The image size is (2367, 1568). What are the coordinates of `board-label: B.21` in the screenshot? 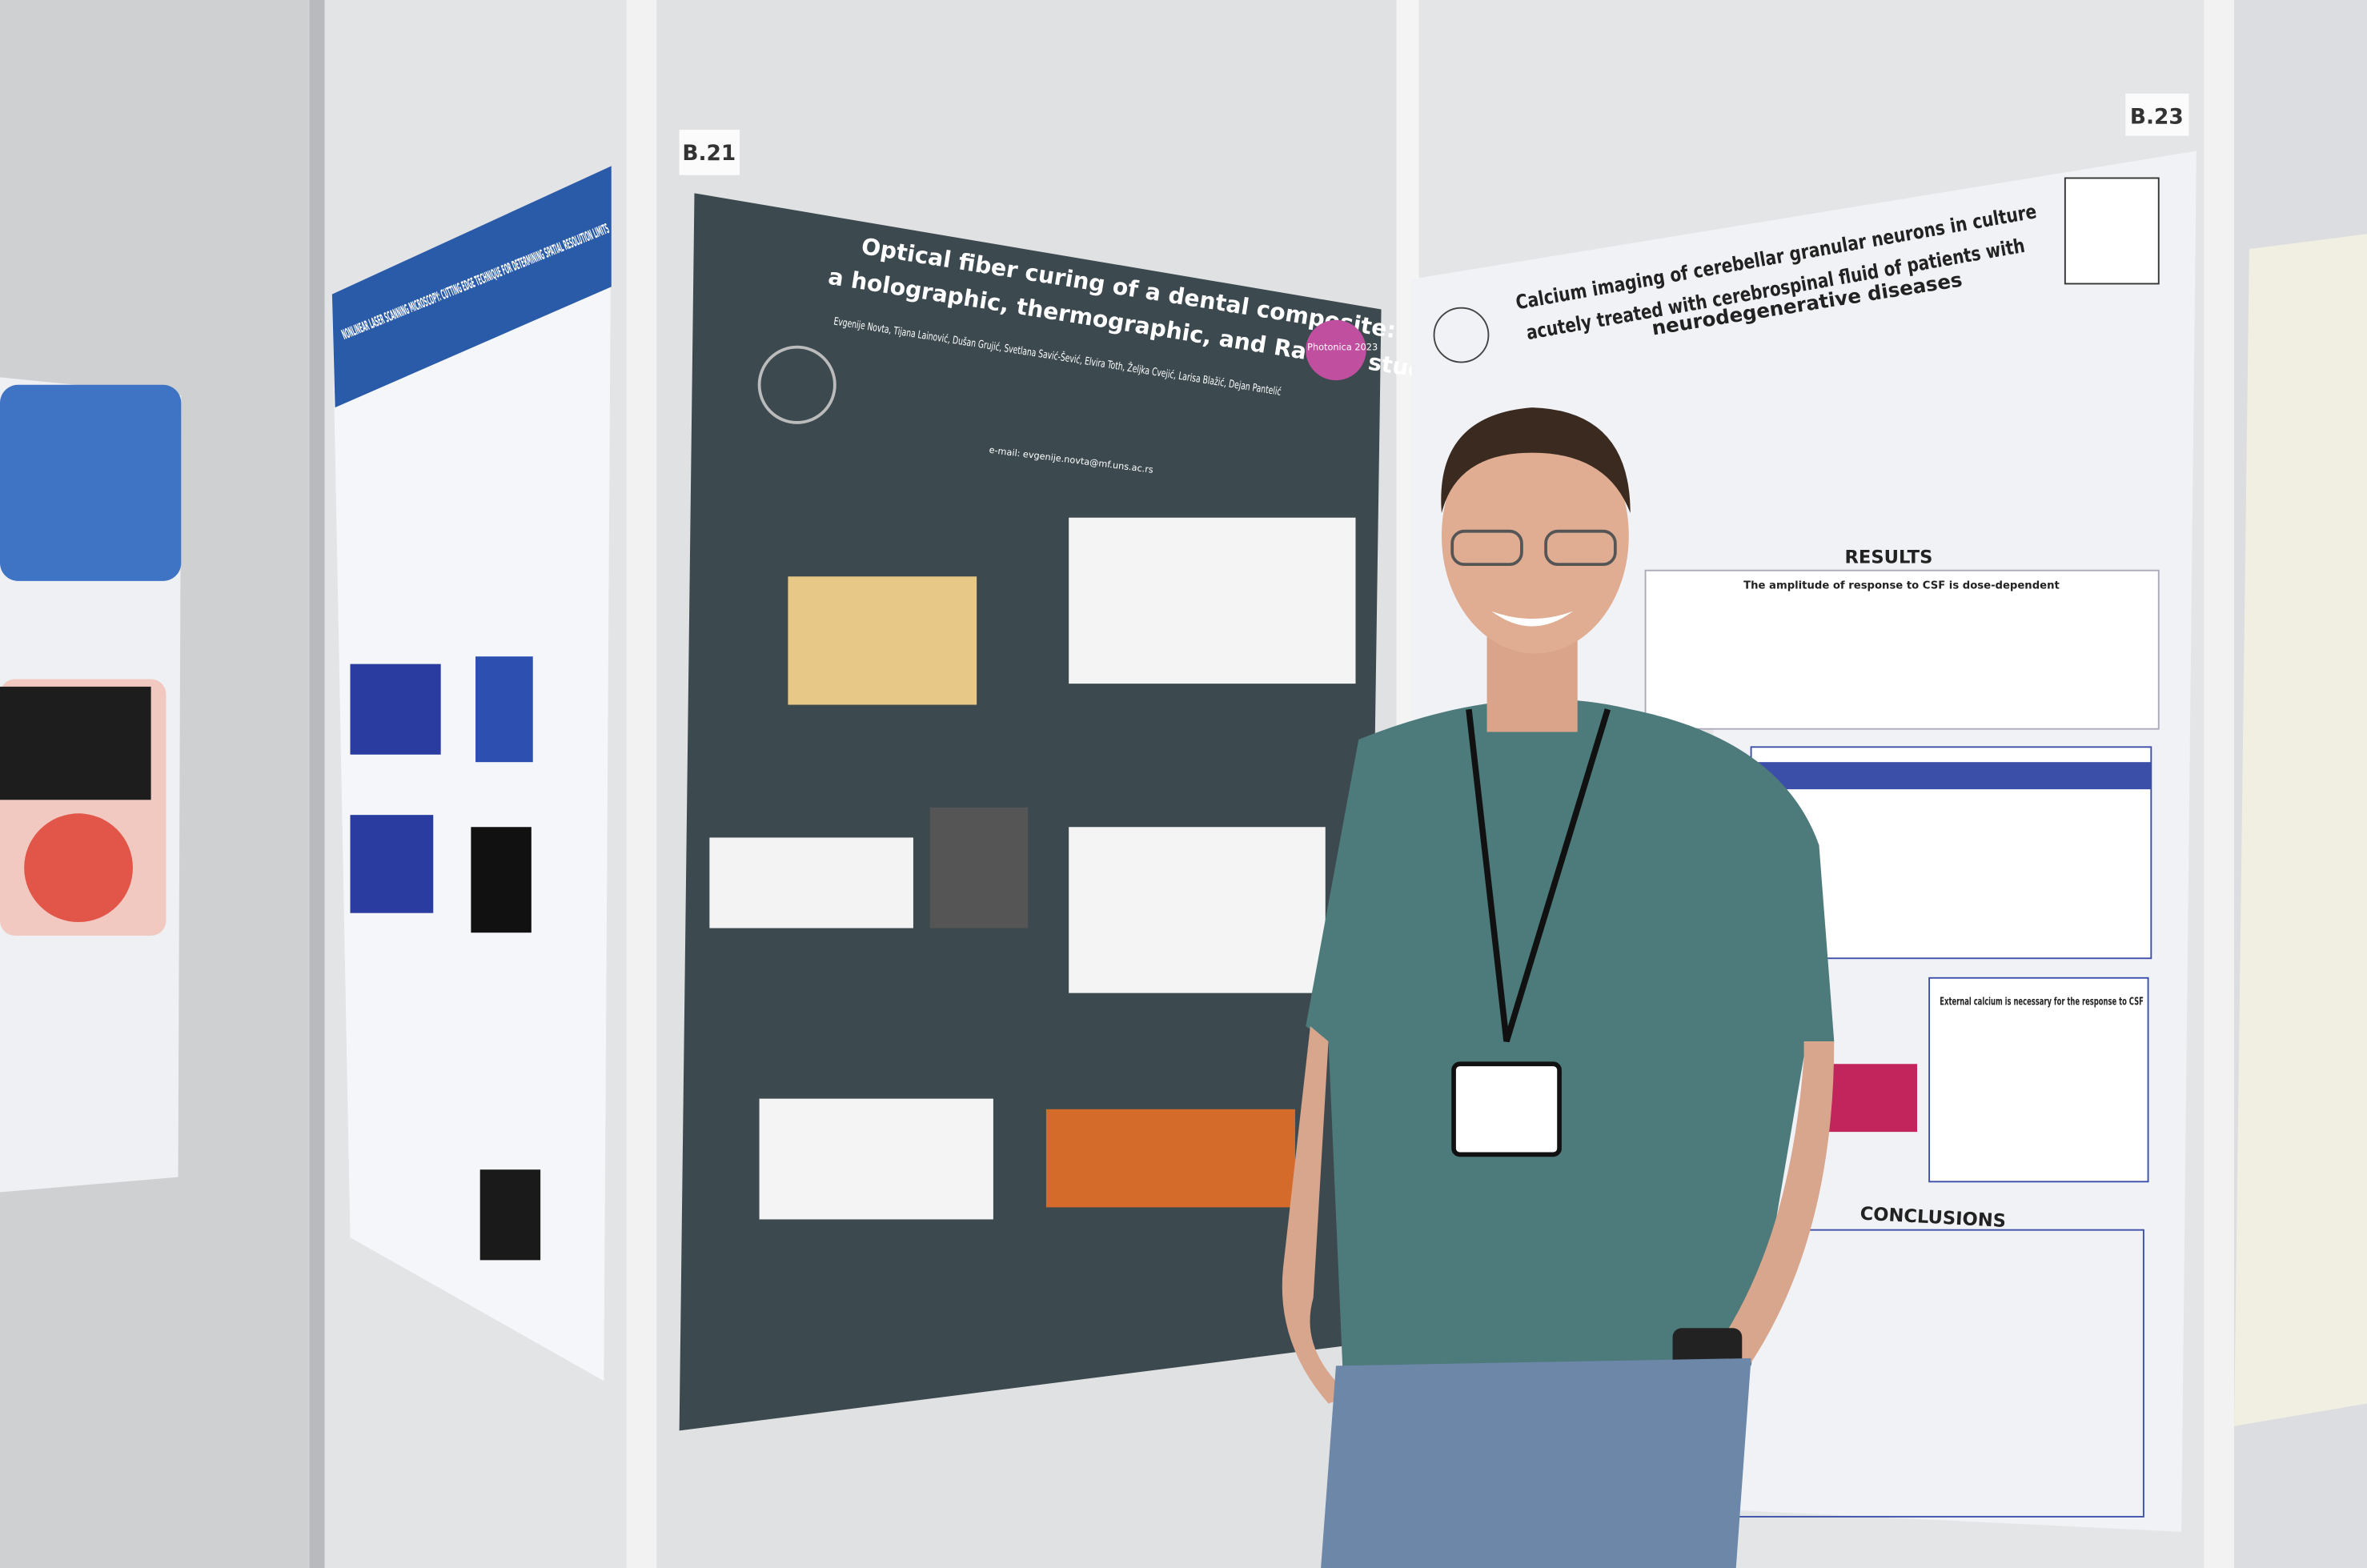 It's located at (709, 154).